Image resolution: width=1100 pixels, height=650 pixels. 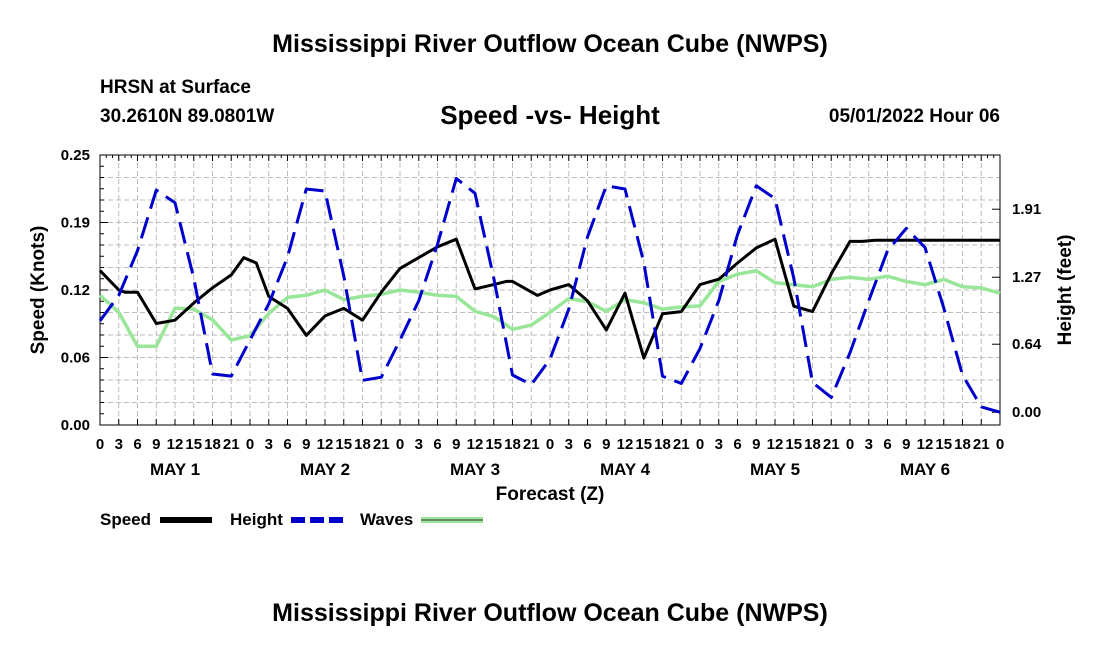 I want to click on y-left-tick-label: 0.19, so click(x=75, y=223).